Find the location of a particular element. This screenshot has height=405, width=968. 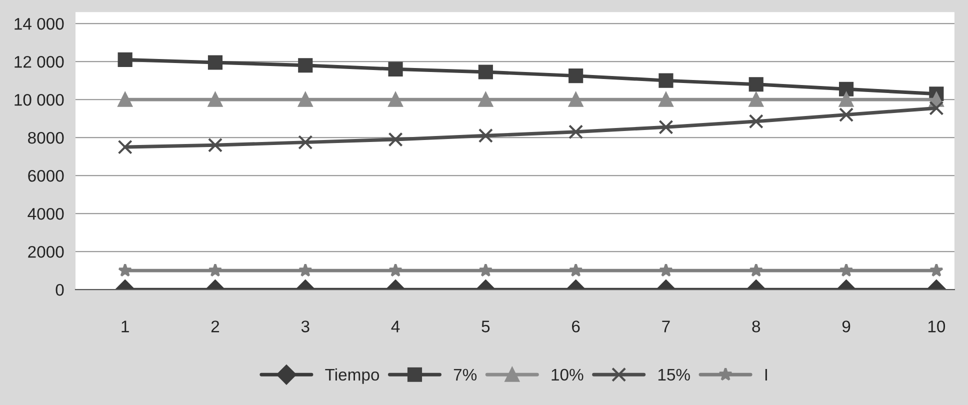

y-tick-label: 14 000 is located at coordinates (39, 24).